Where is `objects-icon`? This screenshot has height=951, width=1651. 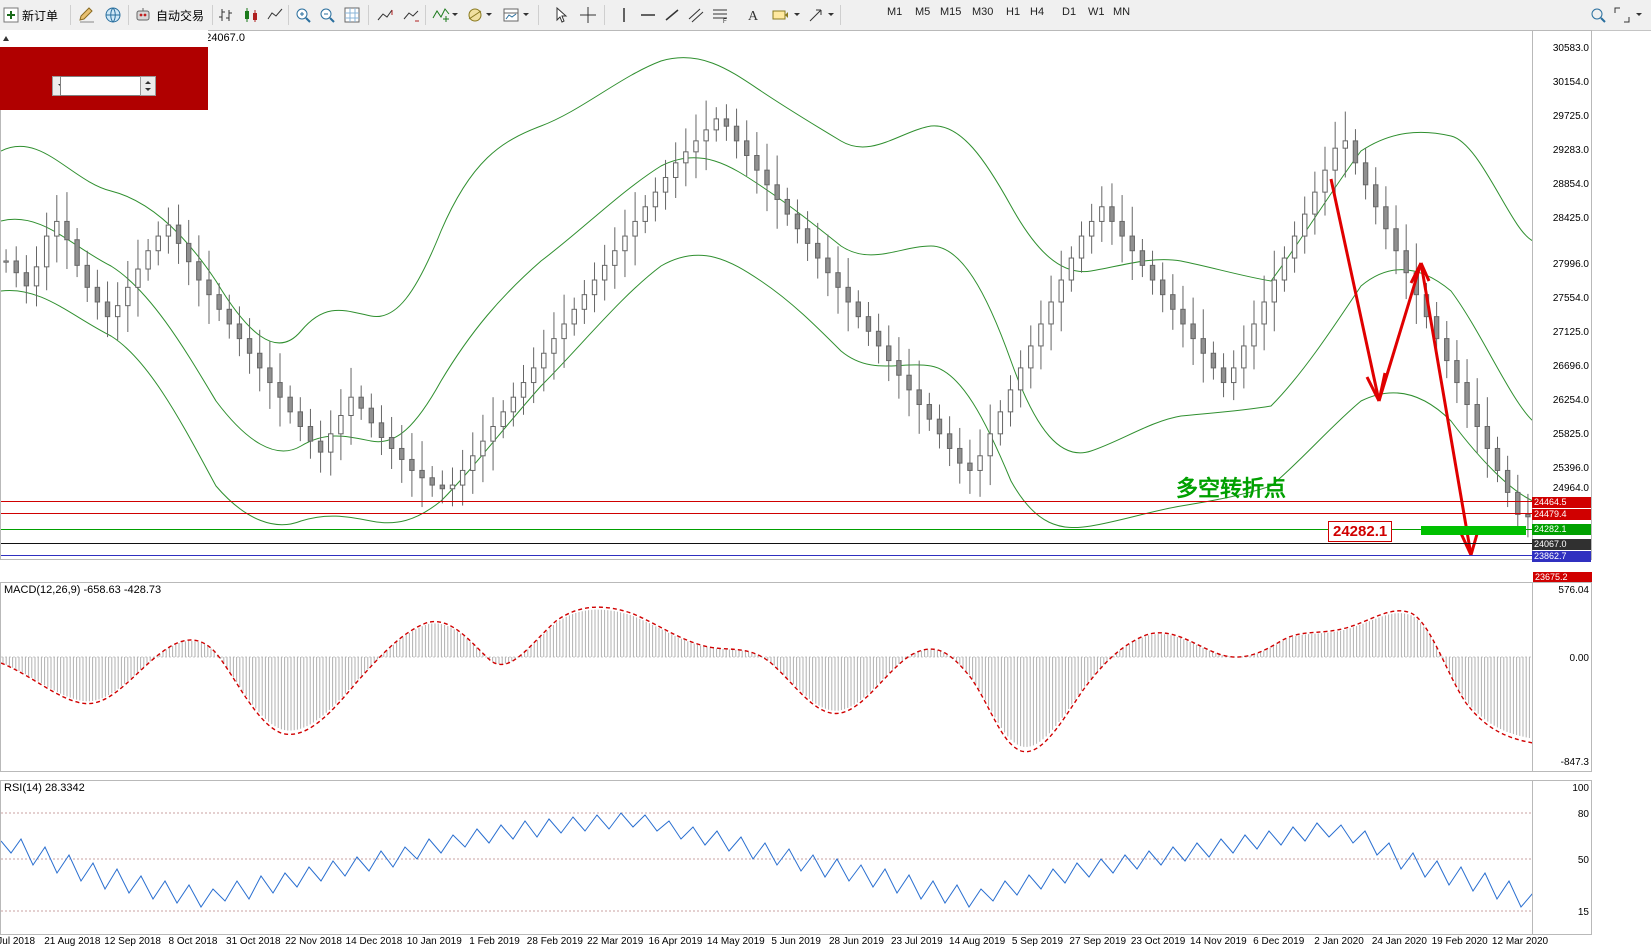 objects-icon is located at coordinates (475, 15).